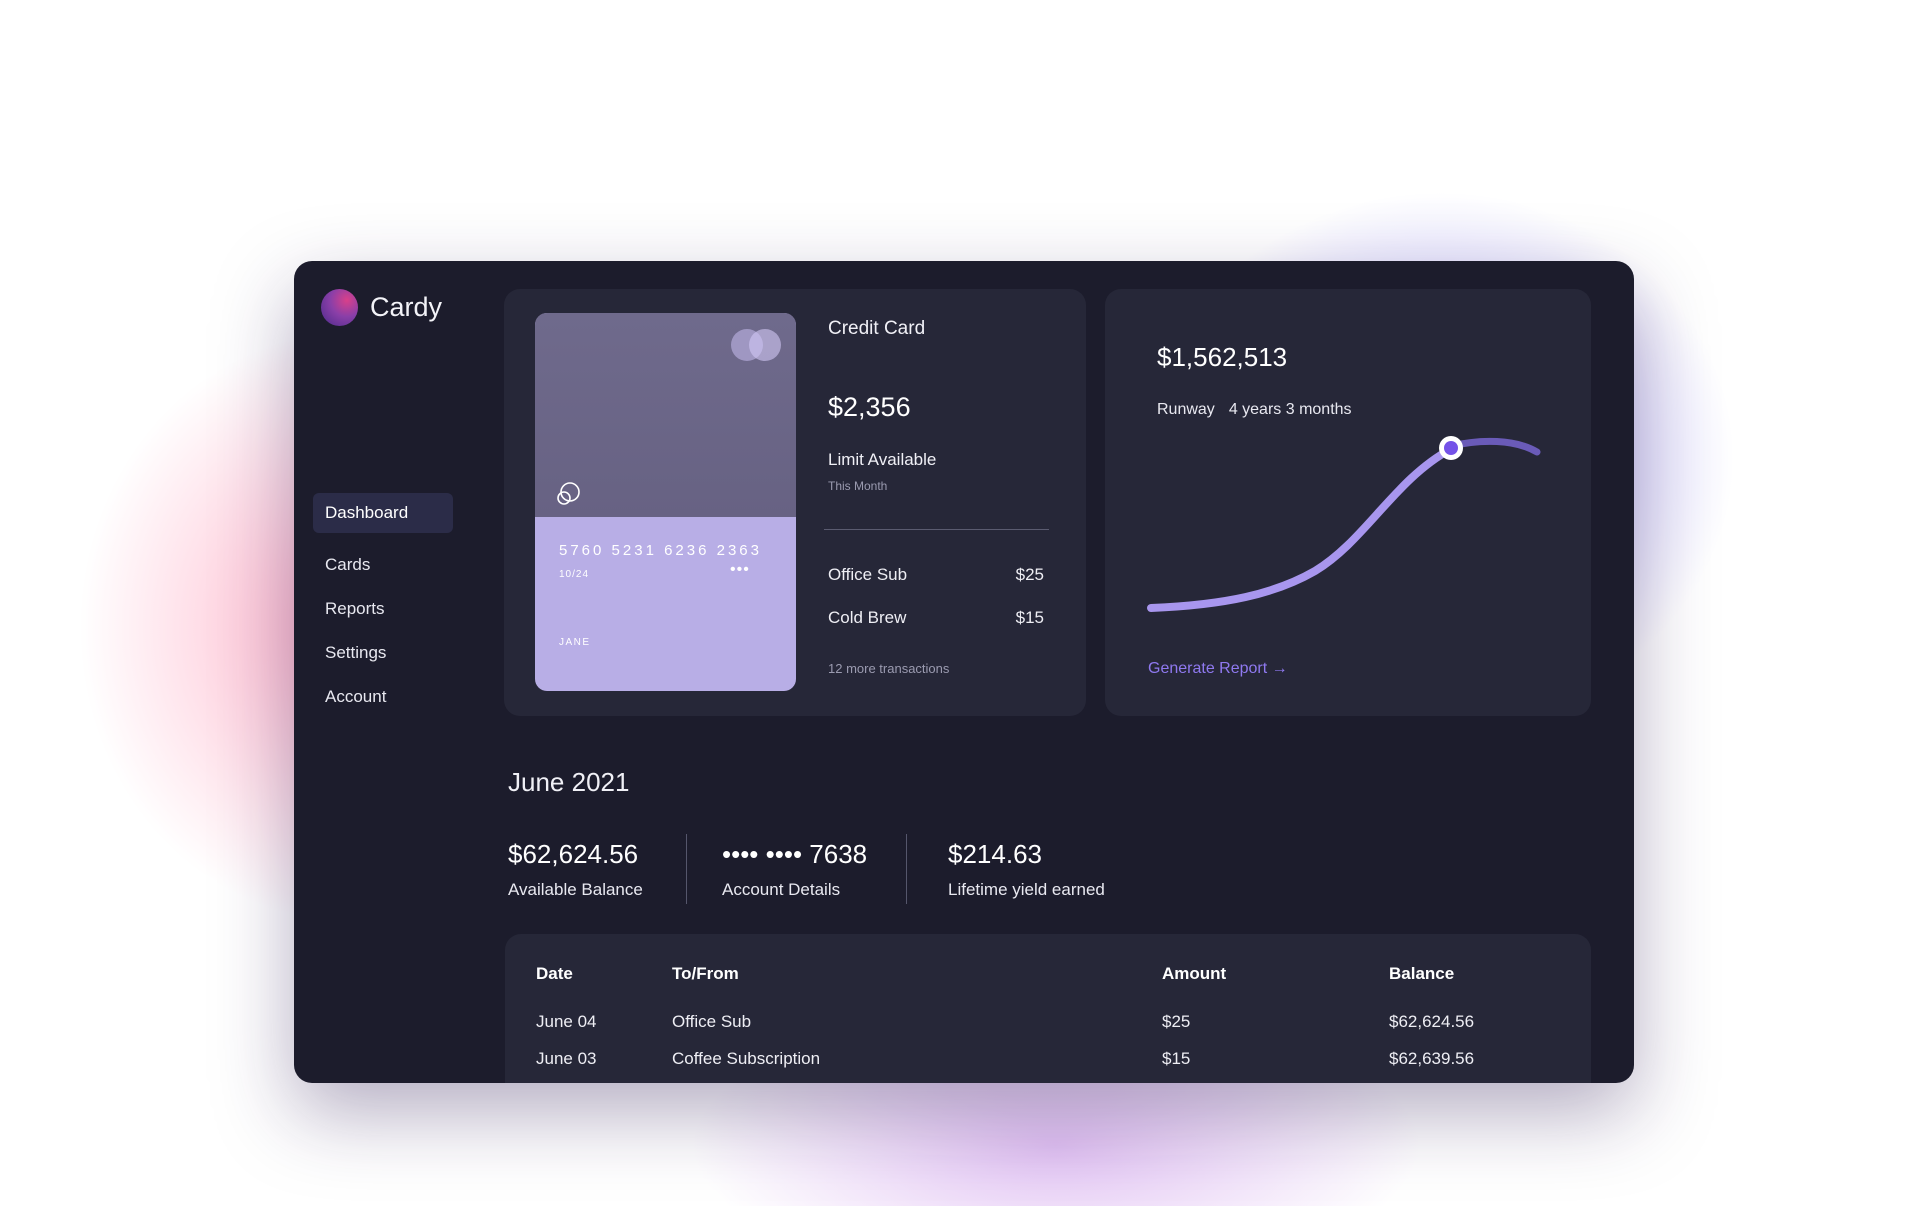  What do you see at coordinates (355, 608) in the screenshot?
I see `sidebar-item-reports: Reports` at bounding box center [355, 608].